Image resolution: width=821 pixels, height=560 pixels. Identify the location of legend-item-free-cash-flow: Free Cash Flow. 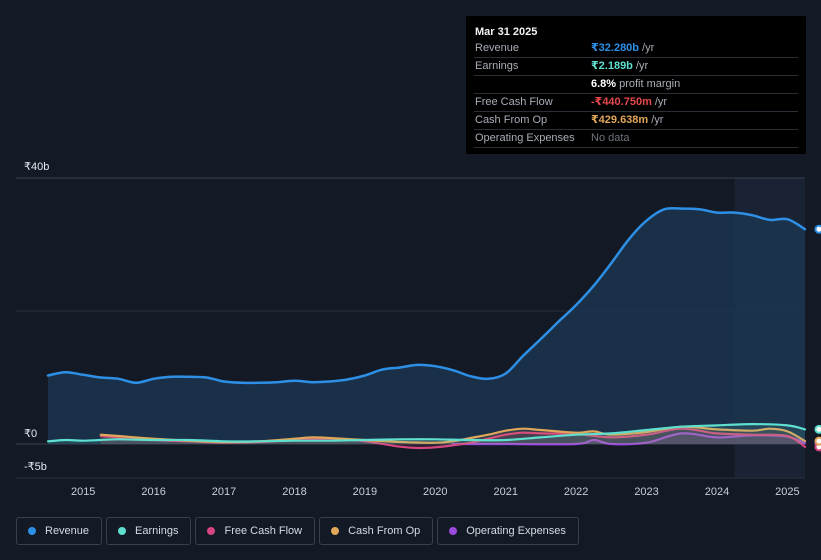
(255, 531).